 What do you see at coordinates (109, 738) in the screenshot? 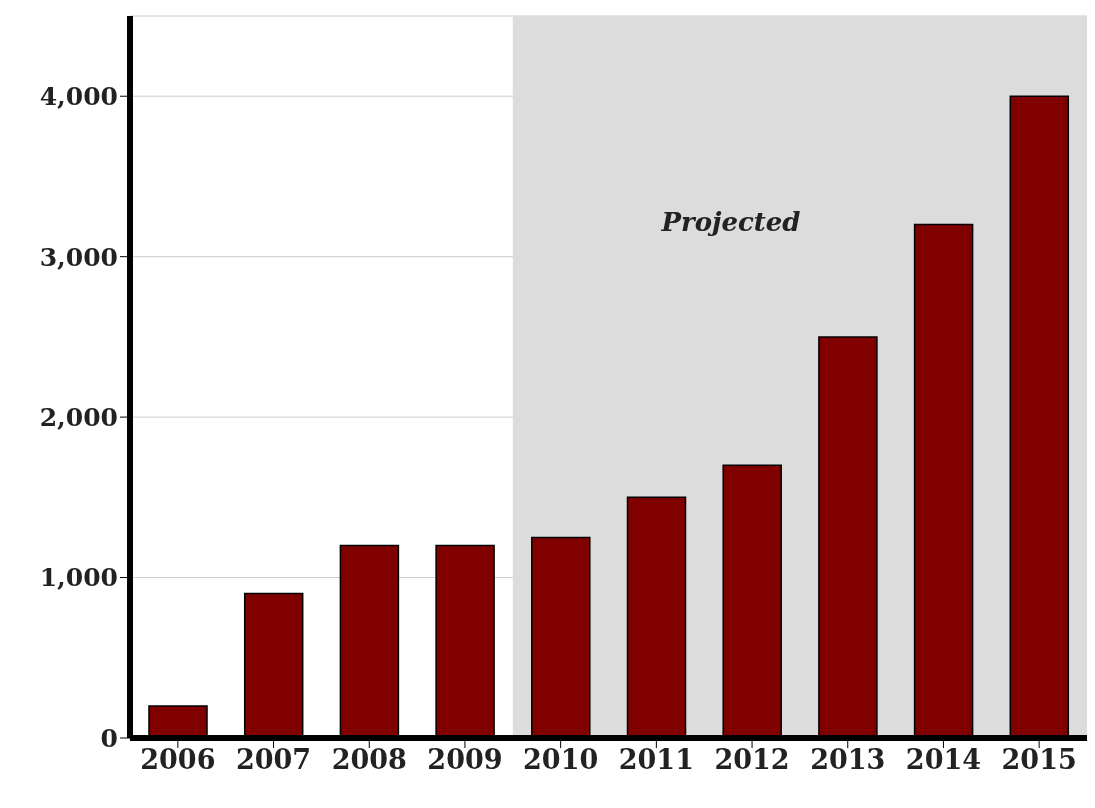
I see `y-tick-label: 0` at bounding box center [109, 738].